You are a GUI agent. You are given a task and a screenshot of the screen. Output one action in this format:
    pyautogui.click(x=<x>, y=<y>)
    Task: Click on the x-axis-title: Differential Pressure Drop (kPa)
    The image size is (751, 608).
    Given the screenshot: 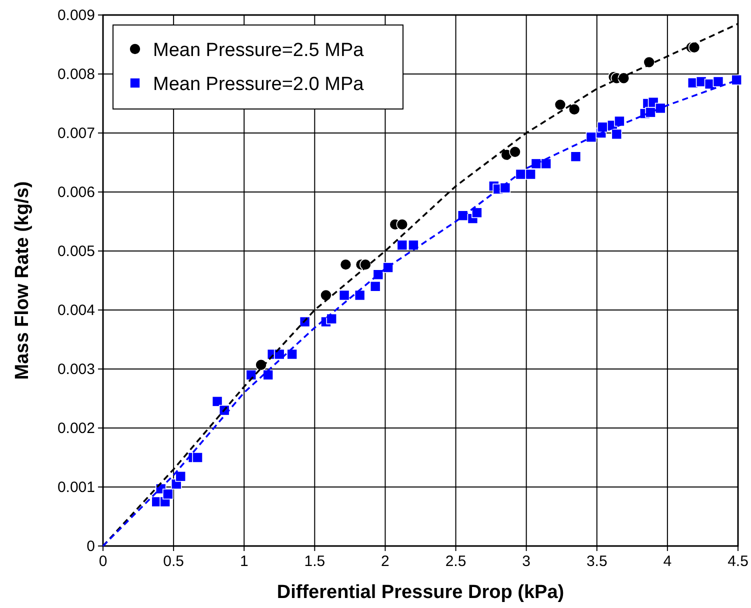 What is the action you would take?
    pyautogui.click(x=420, y=592)
    